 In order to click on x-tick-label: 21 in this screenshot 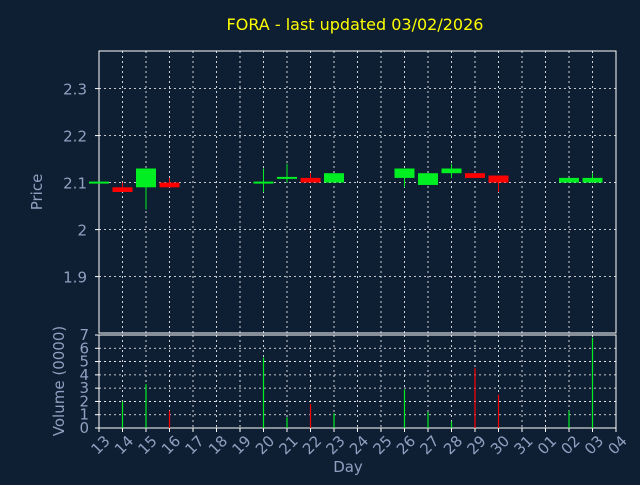, I will do `click(289, 445)`.